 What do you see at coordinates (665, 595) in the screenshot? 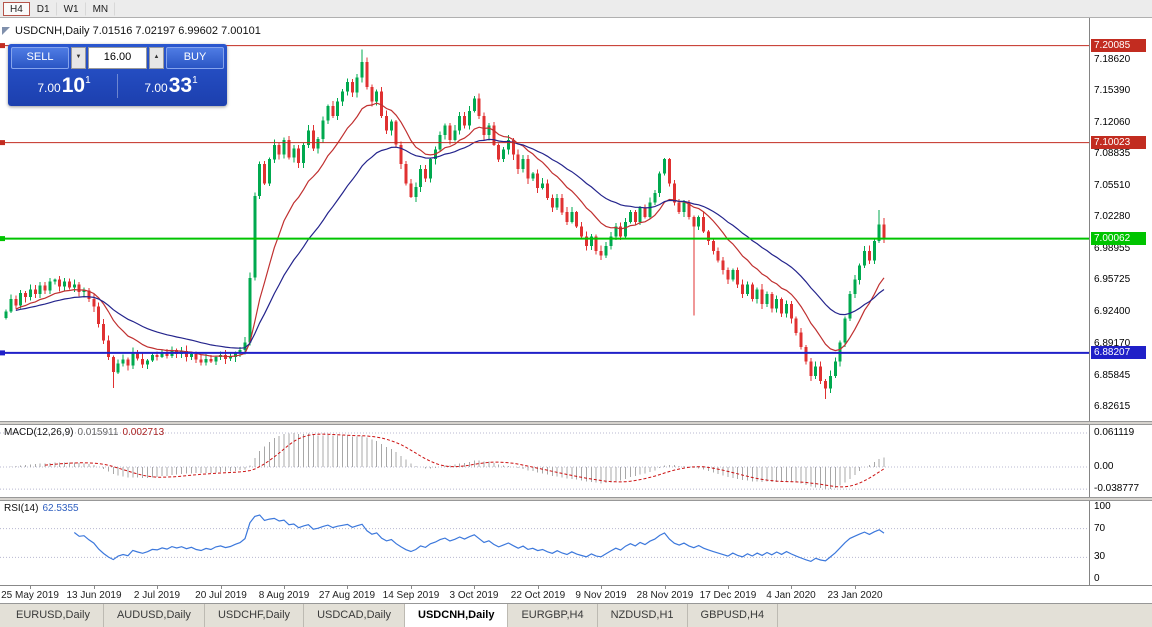
I see `date-label: 28 Nov 2019` at bounding box center [665, 595].